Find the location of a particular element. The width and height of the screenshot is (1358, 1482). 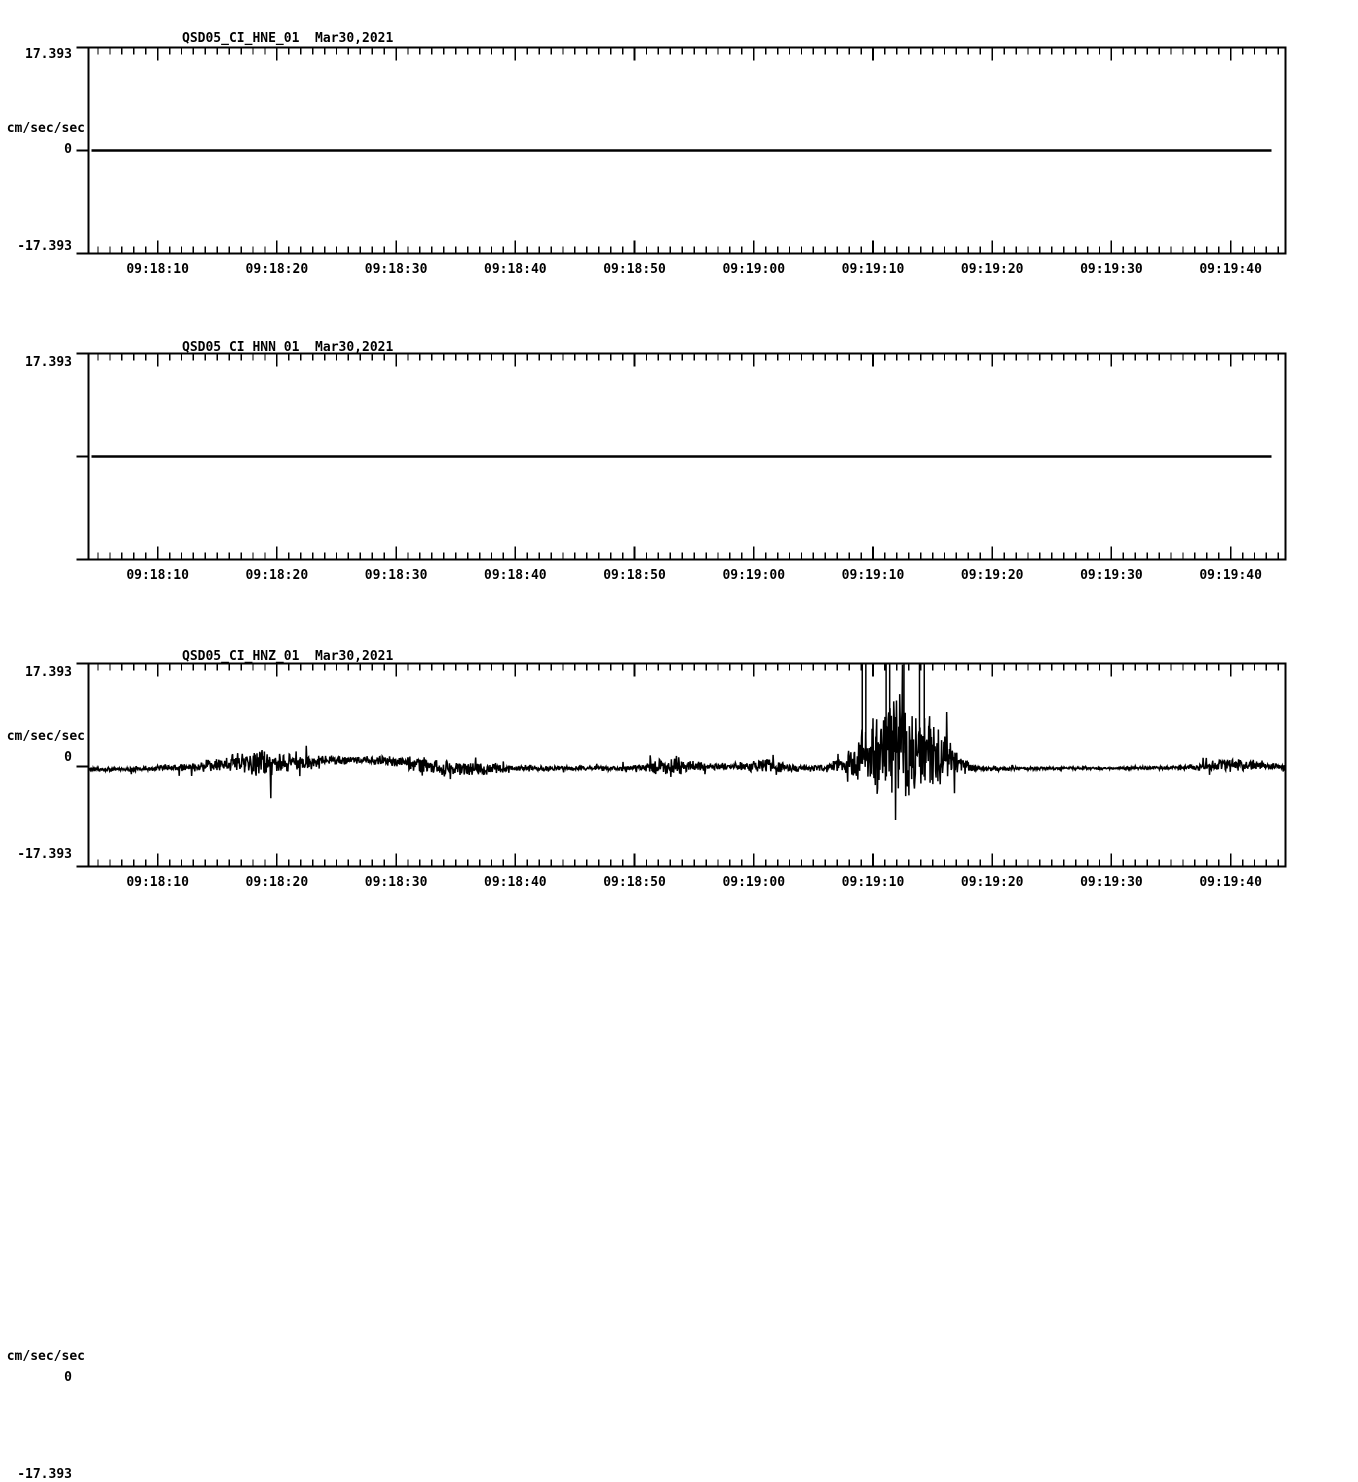

panel-hne-title: QSD05_CI_HNE_01 Mar30,2021 is located at coordinates (288, 38).